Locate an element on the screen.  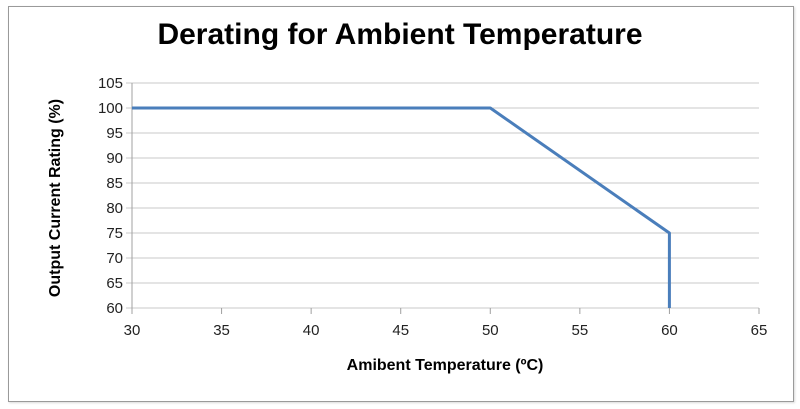
y-tick-label: 70 is located at coordinates (114, 258).